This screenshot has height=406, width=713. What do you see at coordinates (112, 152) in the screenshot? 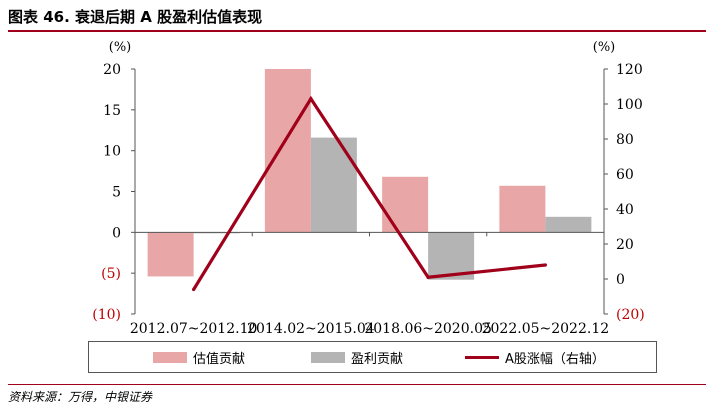
I see `left-tick-label-2: 10` at bounding box center [112, 152].